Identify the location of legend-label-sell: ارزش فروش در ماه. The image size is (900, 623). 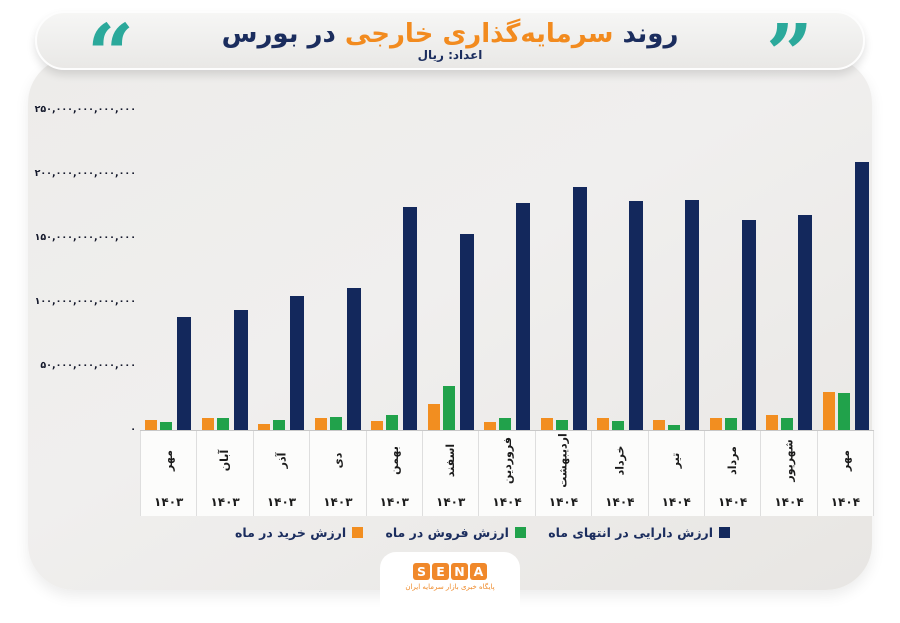
(447, 532).